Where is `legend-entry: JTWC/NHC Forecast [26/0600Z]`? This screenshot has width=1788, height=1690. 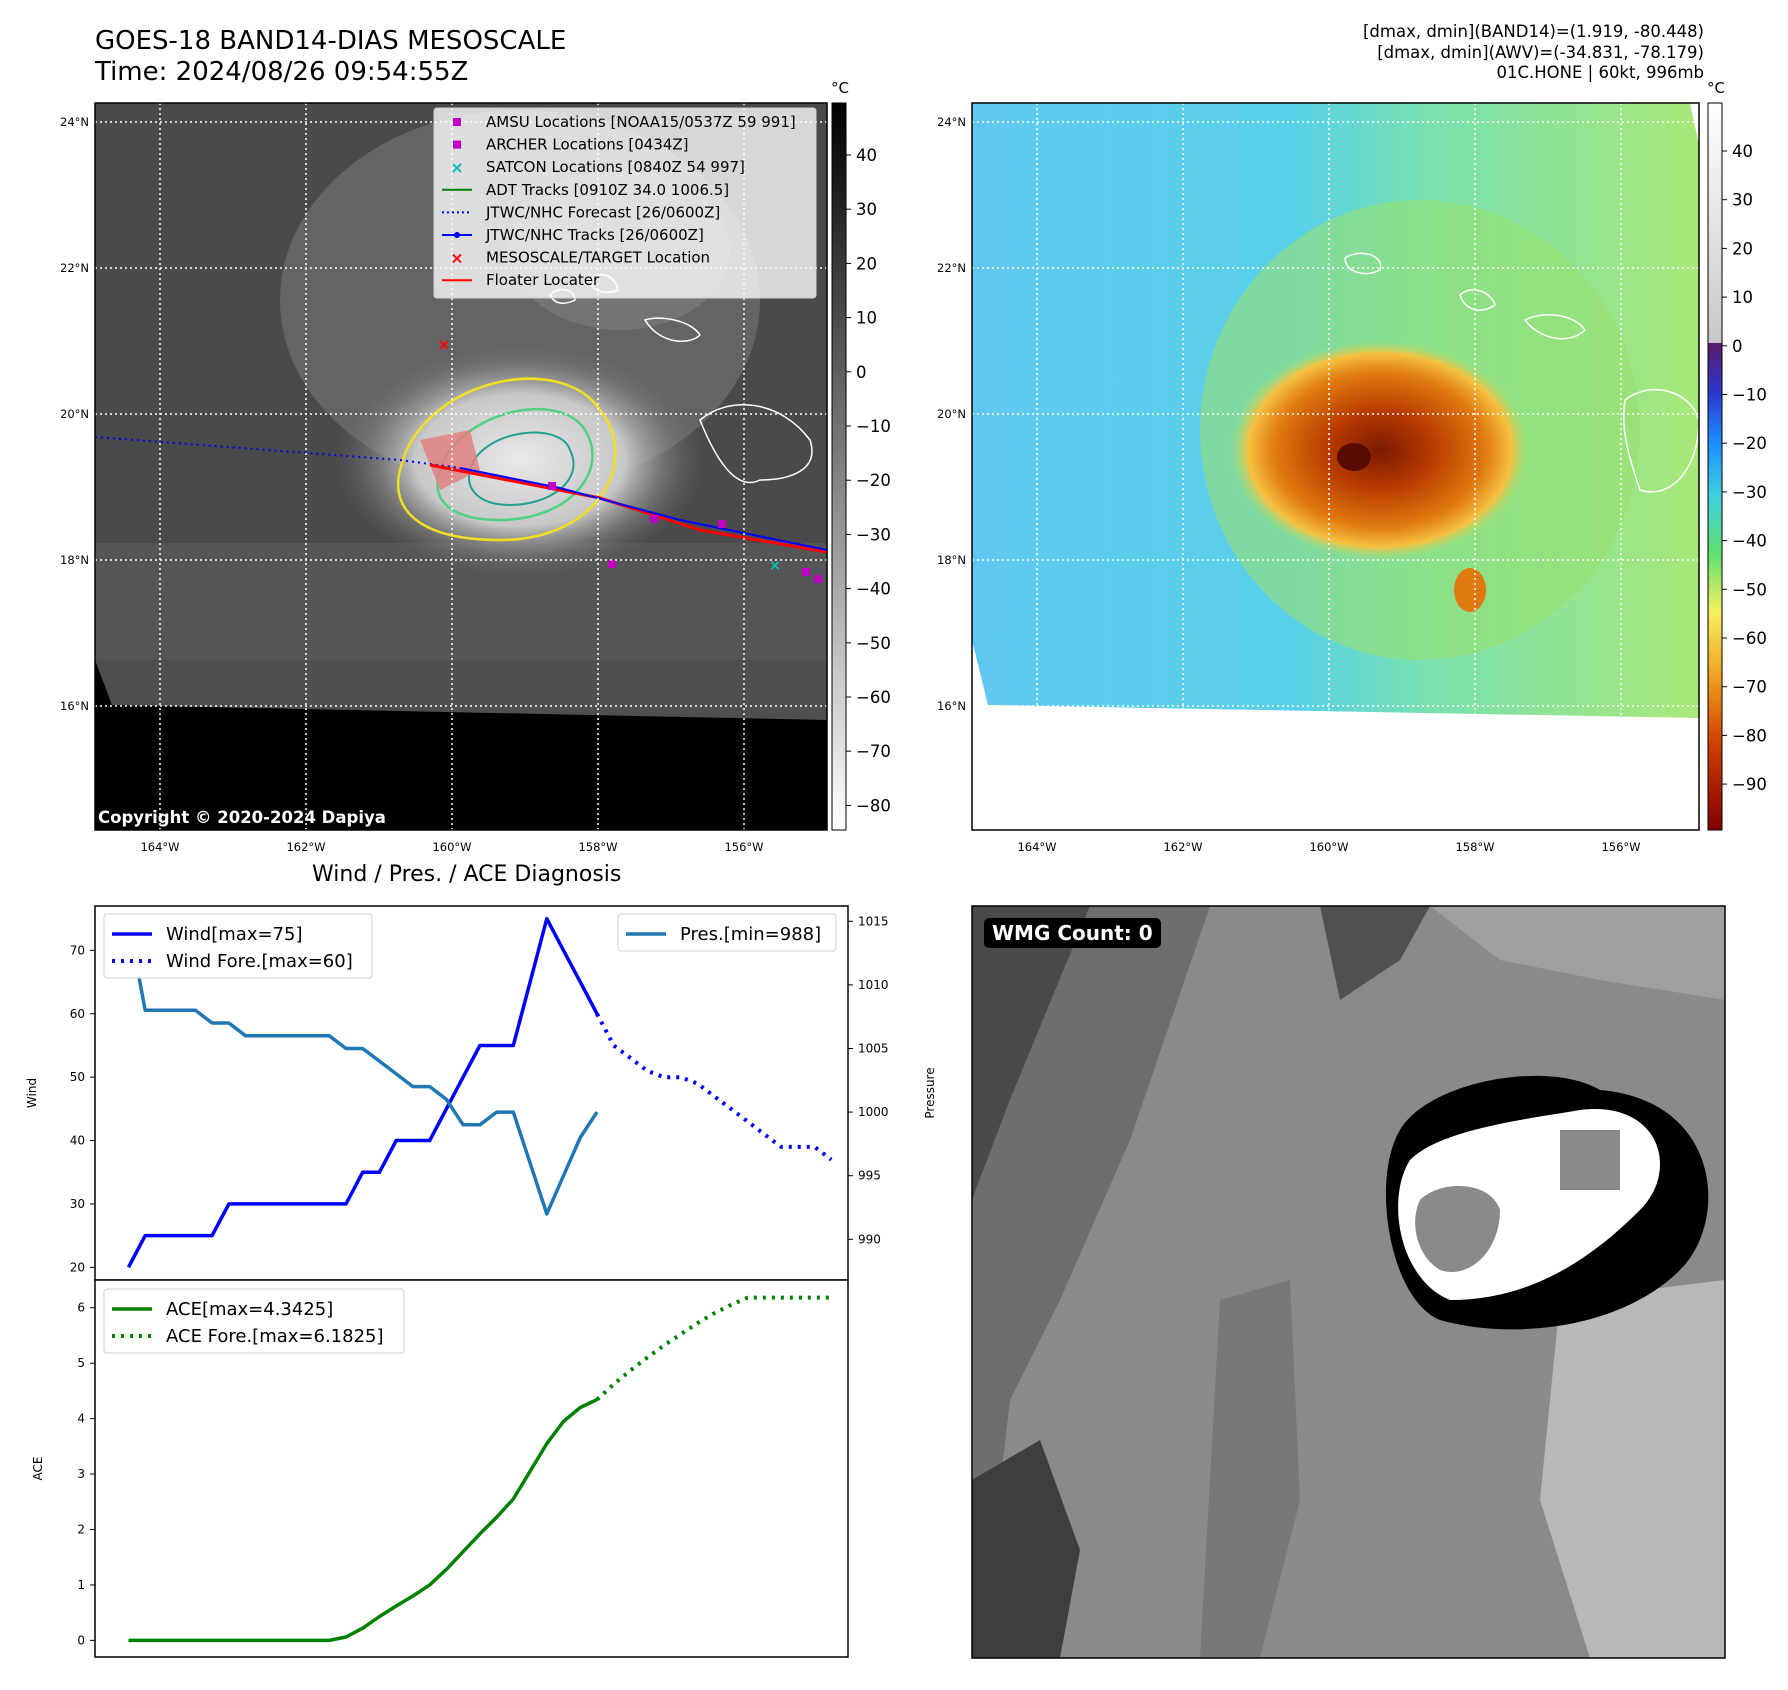
legend-entry: JTWC/NHC Forecast [26/0600Z] is located at coordinates (581, 212).